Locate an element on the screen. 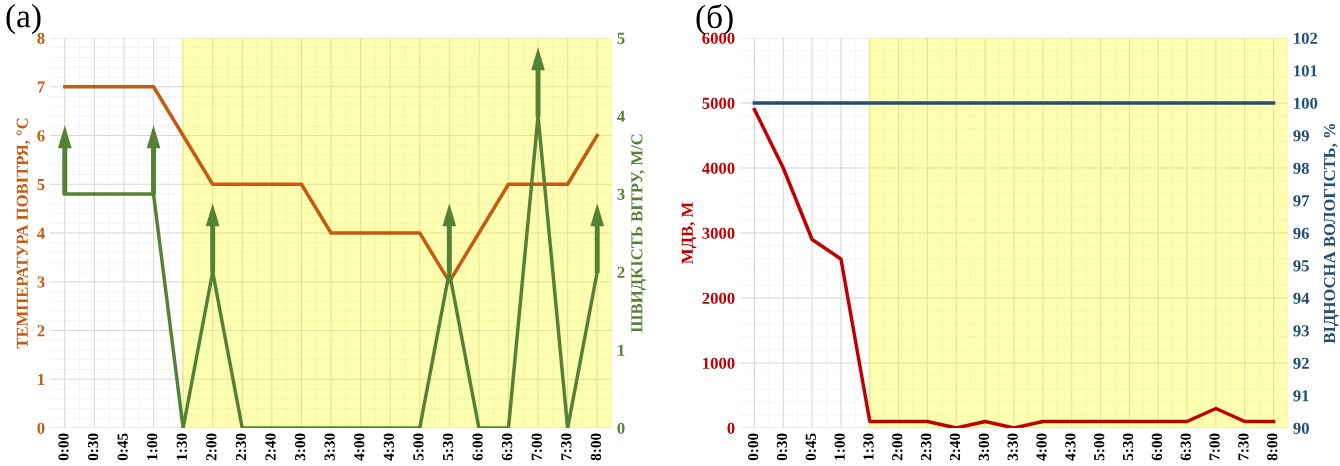 The height and width of the screenshot is (466, 1340). y-tick-label: 5 is located at coordinates (41, 185).